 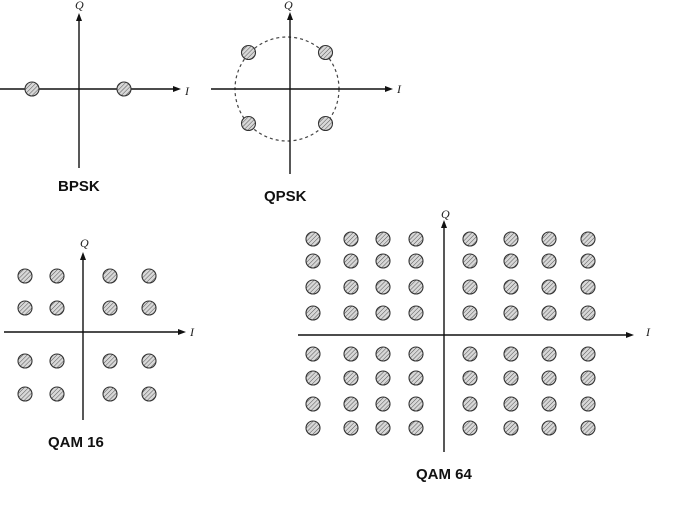 What do you see at coordinates (182, 332) in the screenshot?
I see `qam16-i-arrow-icon` at bounding box center [182, 332].